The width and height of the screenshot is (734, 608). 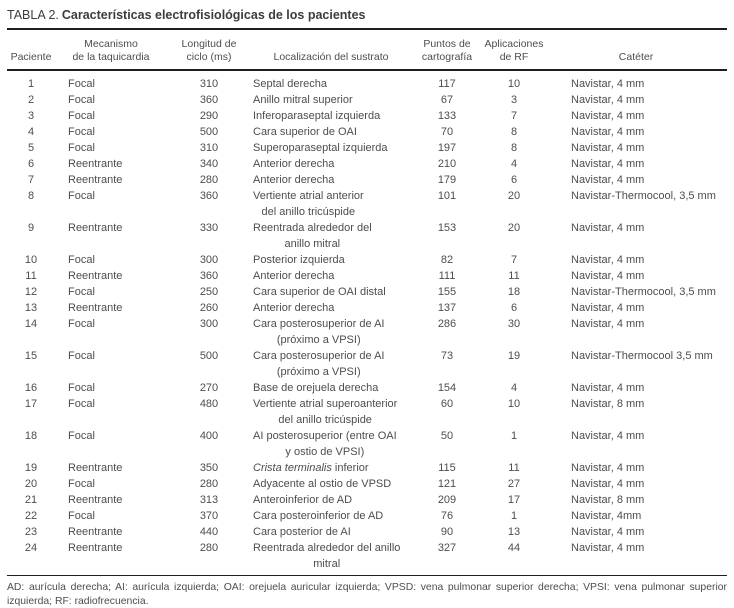 I want to click on location-lines: Crista terminalis inferior, so click(x=311, y=468).